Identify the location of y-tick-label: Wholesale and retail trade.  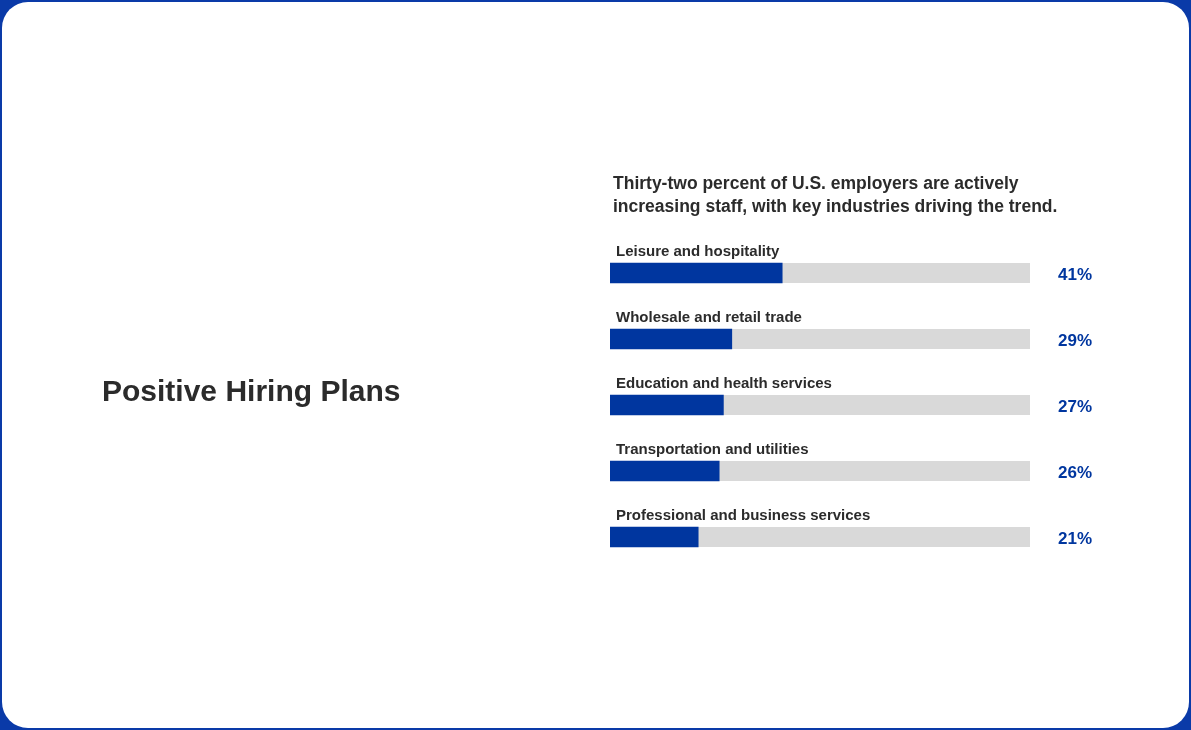
(709, 316).